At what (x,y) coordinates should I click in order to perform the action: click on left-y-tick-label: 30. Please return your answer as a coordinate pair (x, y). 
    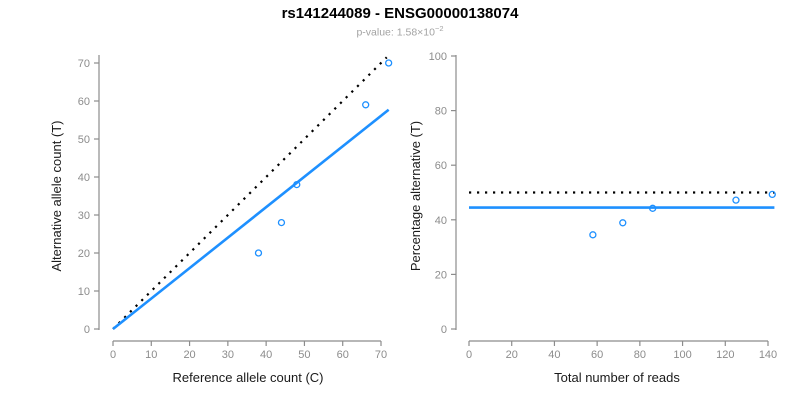
    Looking at the image, I should click on (84, 216).